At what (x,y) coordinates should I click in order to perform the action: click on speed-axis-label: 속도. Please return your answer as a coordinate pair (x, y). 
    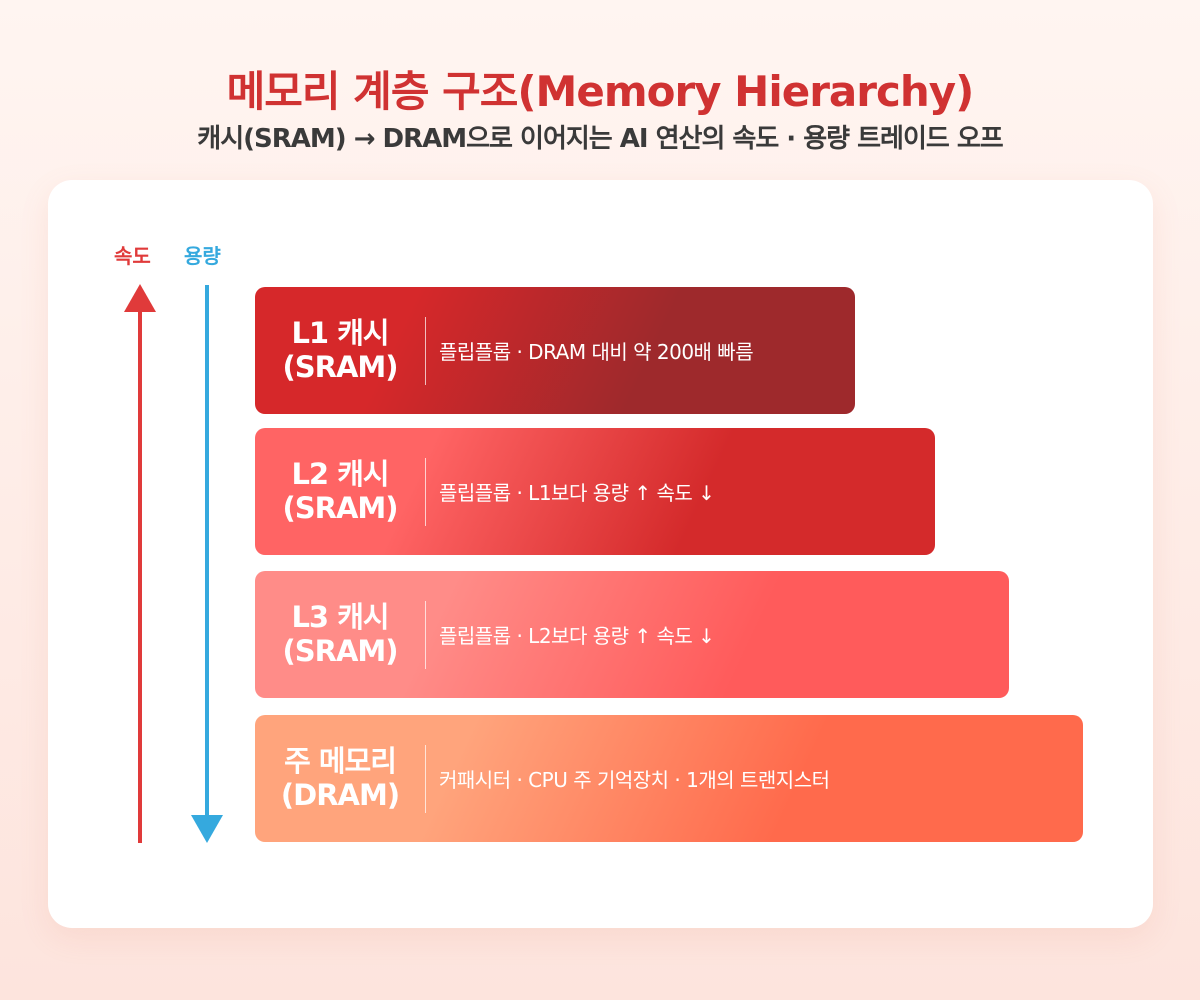
    Looking at the image, I should click on (132, 256).